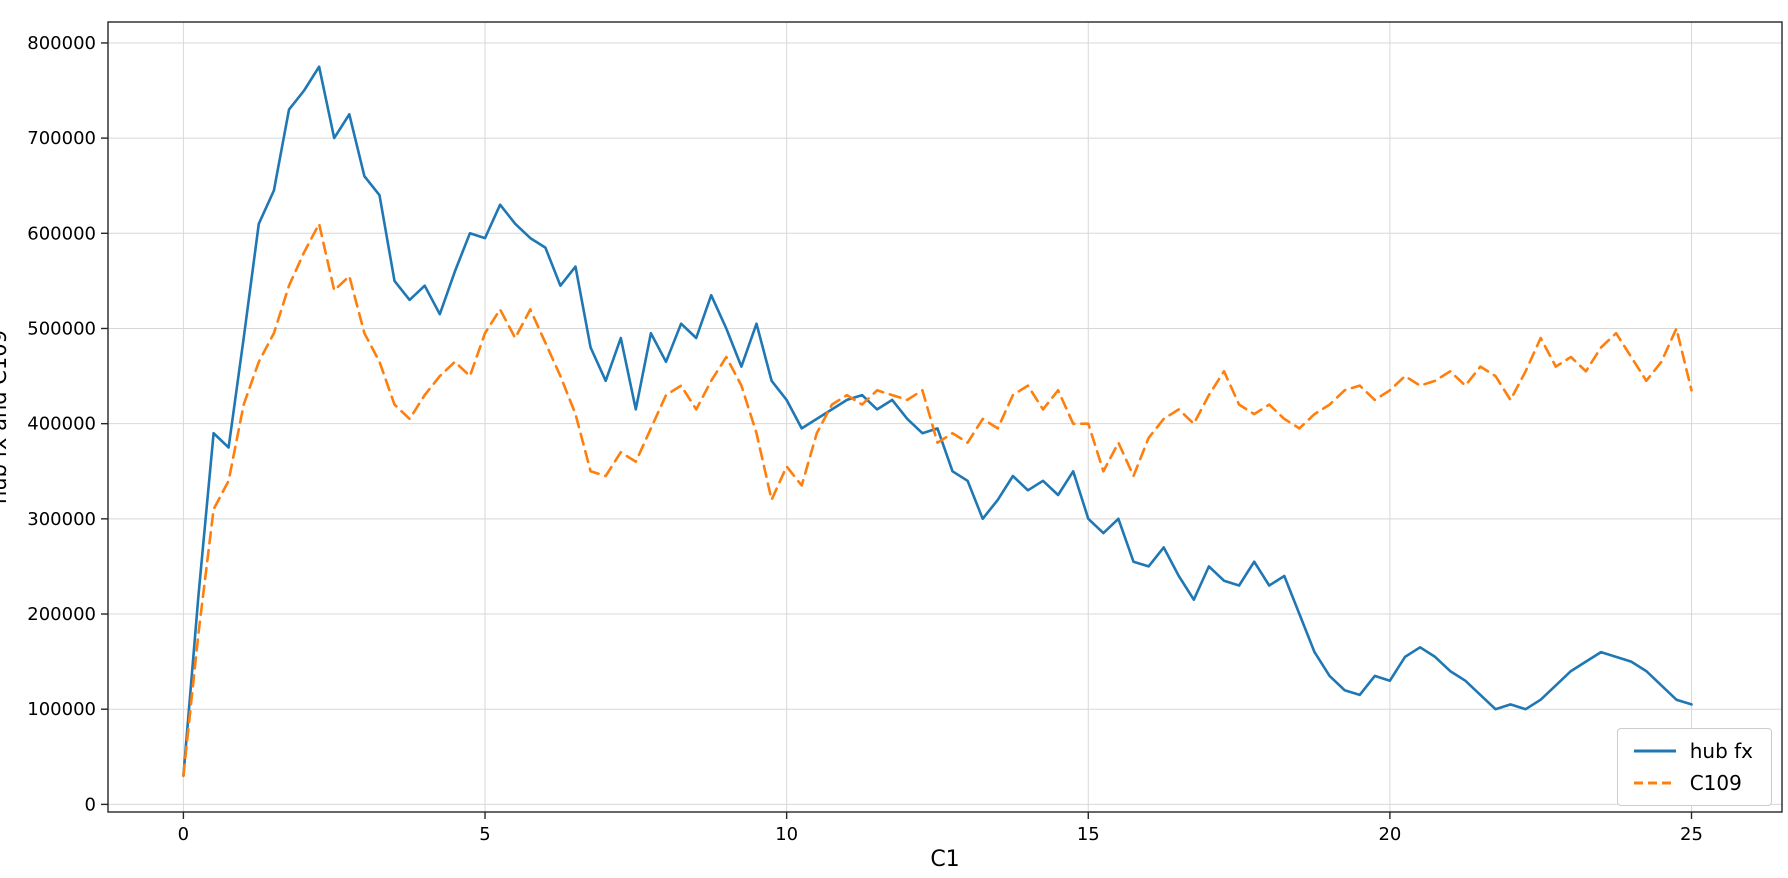  Describe the element at coordinates (183, 834) in the screenshot. I see `x-tick-label: 0` at that location.